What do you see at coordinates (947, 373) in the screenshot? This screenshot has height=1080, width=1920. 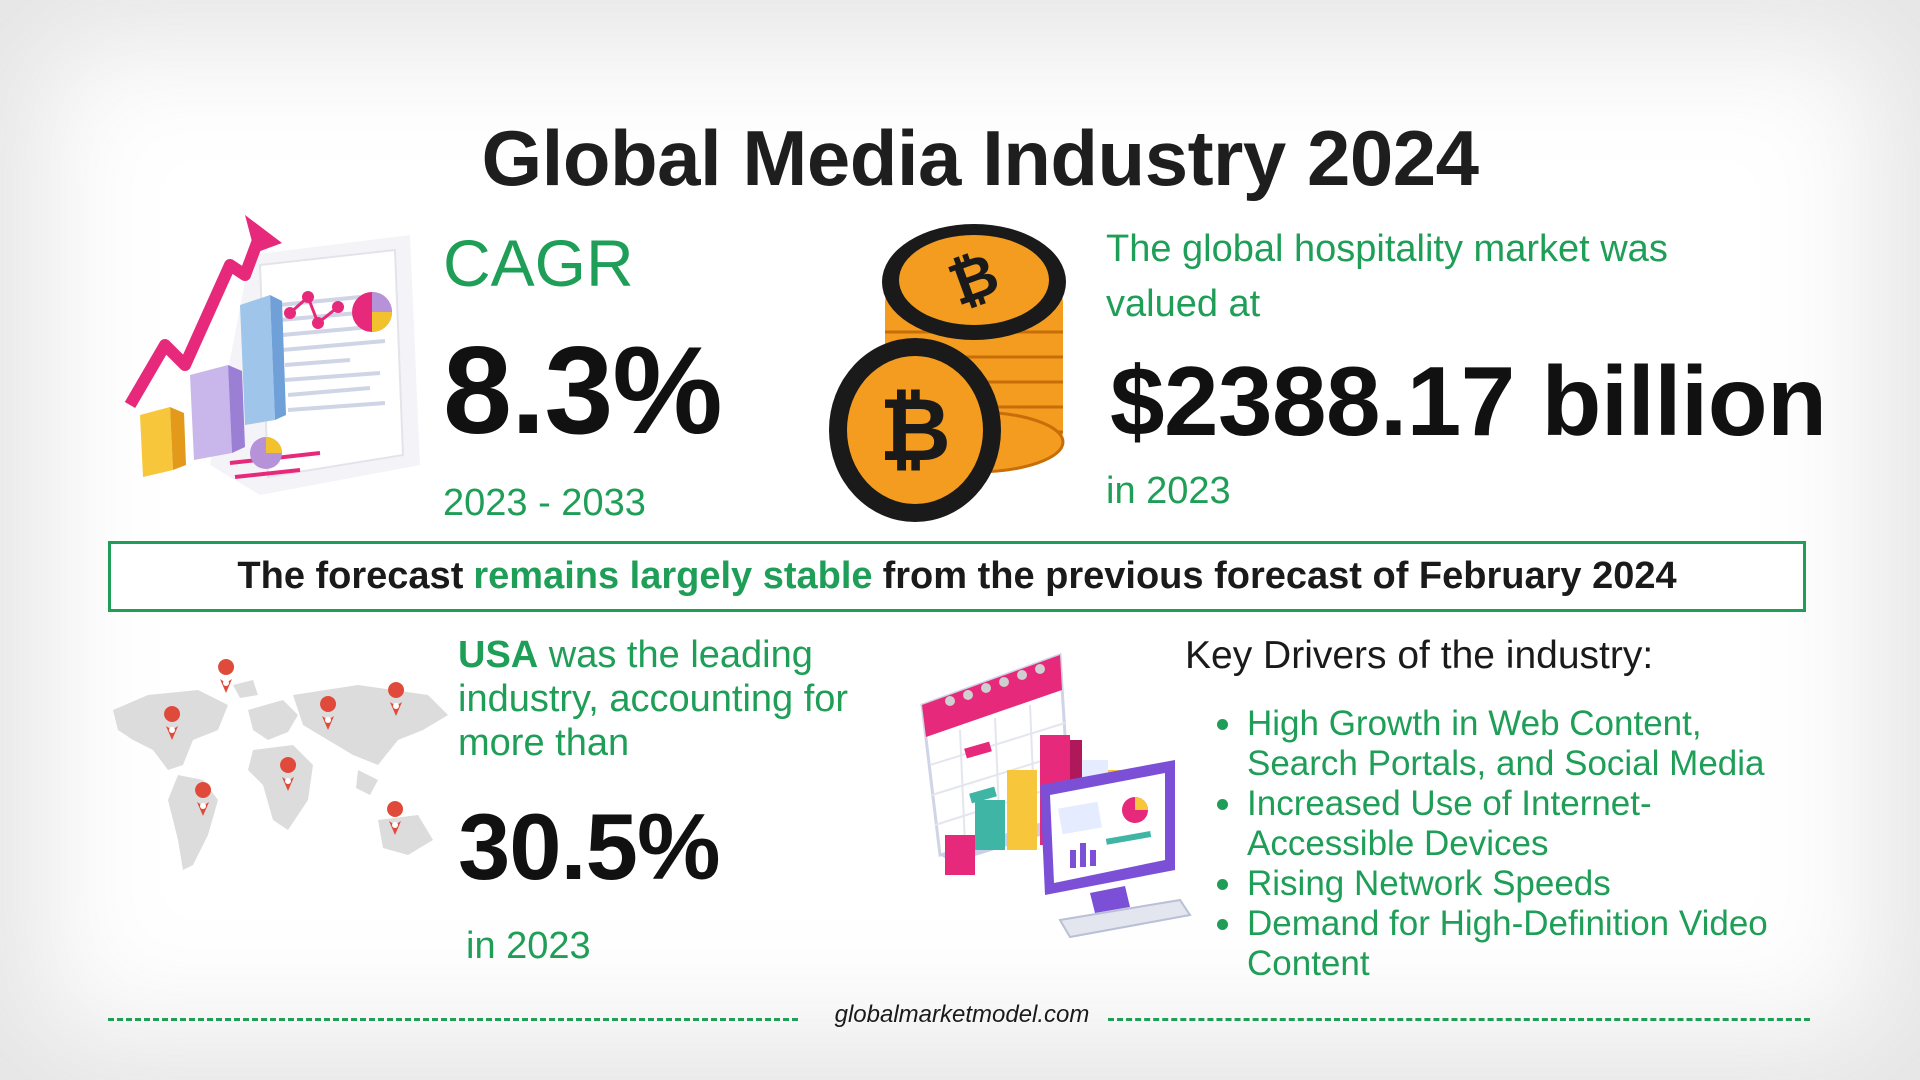 I see `bitcoin-coins-icon: ₿ ₿` at bounding box center [947, 373].